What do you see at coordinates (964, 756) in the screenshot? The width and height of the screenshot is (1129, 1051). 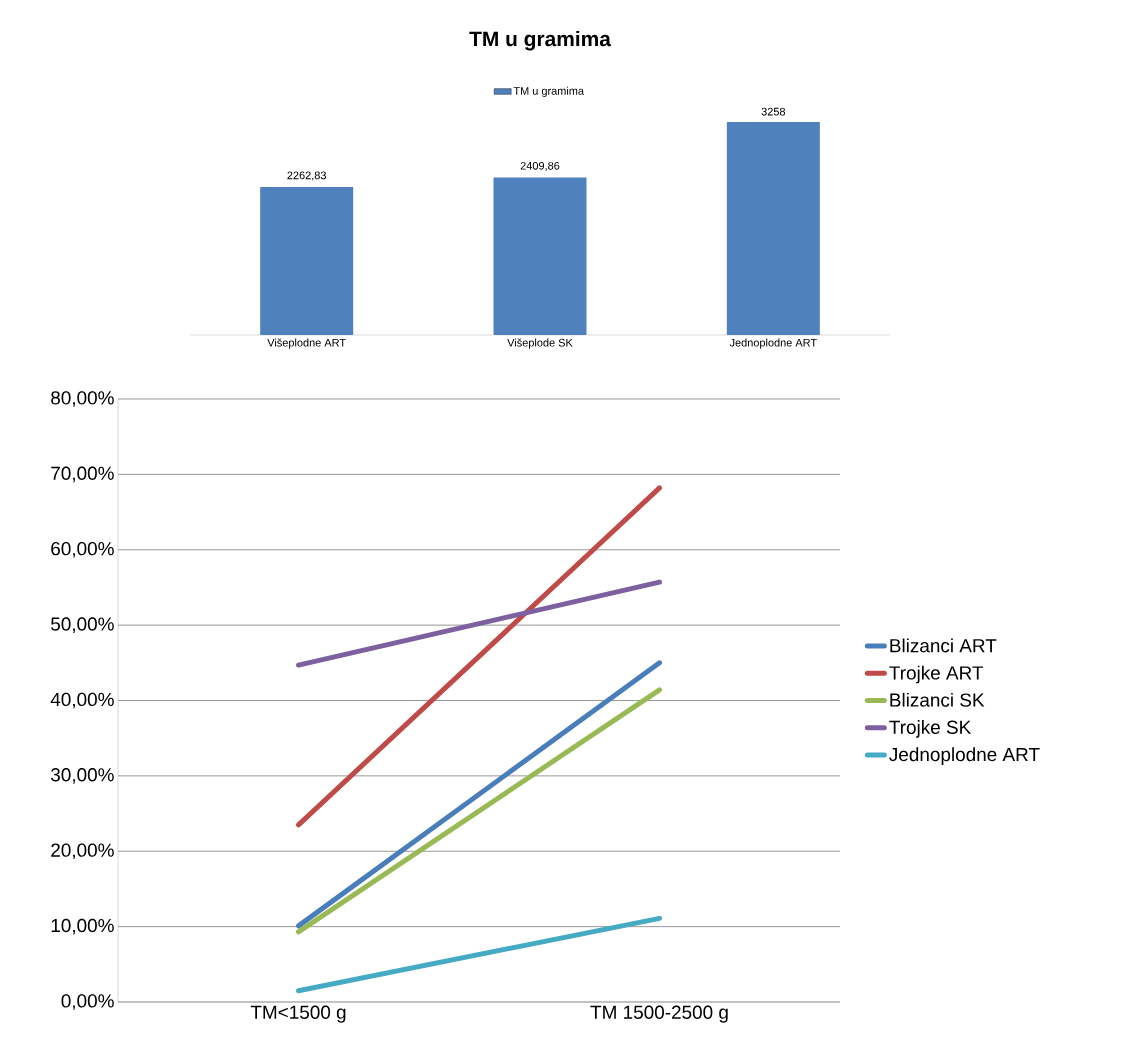 I see `legend-label: Jednoplodne ART` at bounding box center [964, 756].